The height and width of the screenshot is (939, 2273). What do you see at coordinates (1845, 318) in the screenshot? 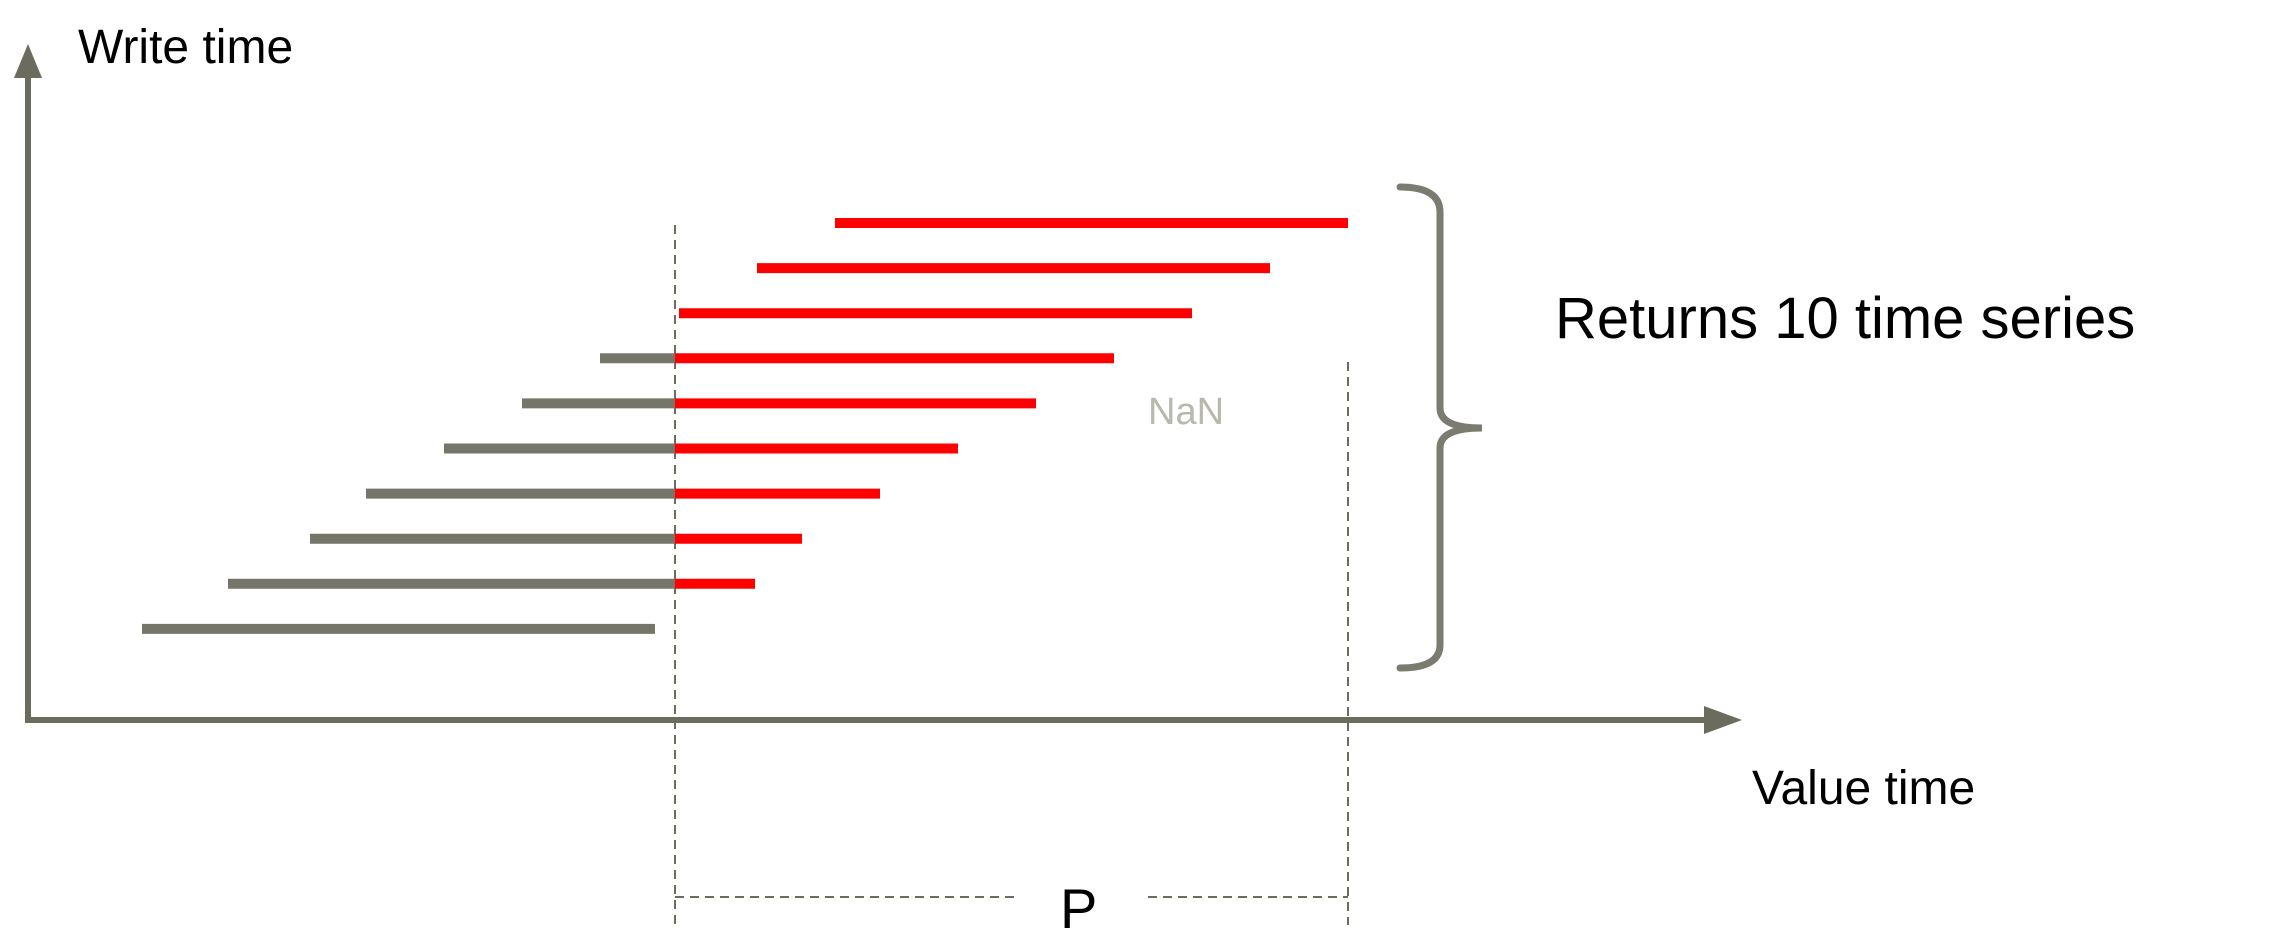
I see `bracket-label: Returns 10 time series` at bounding box center [1845, 318].